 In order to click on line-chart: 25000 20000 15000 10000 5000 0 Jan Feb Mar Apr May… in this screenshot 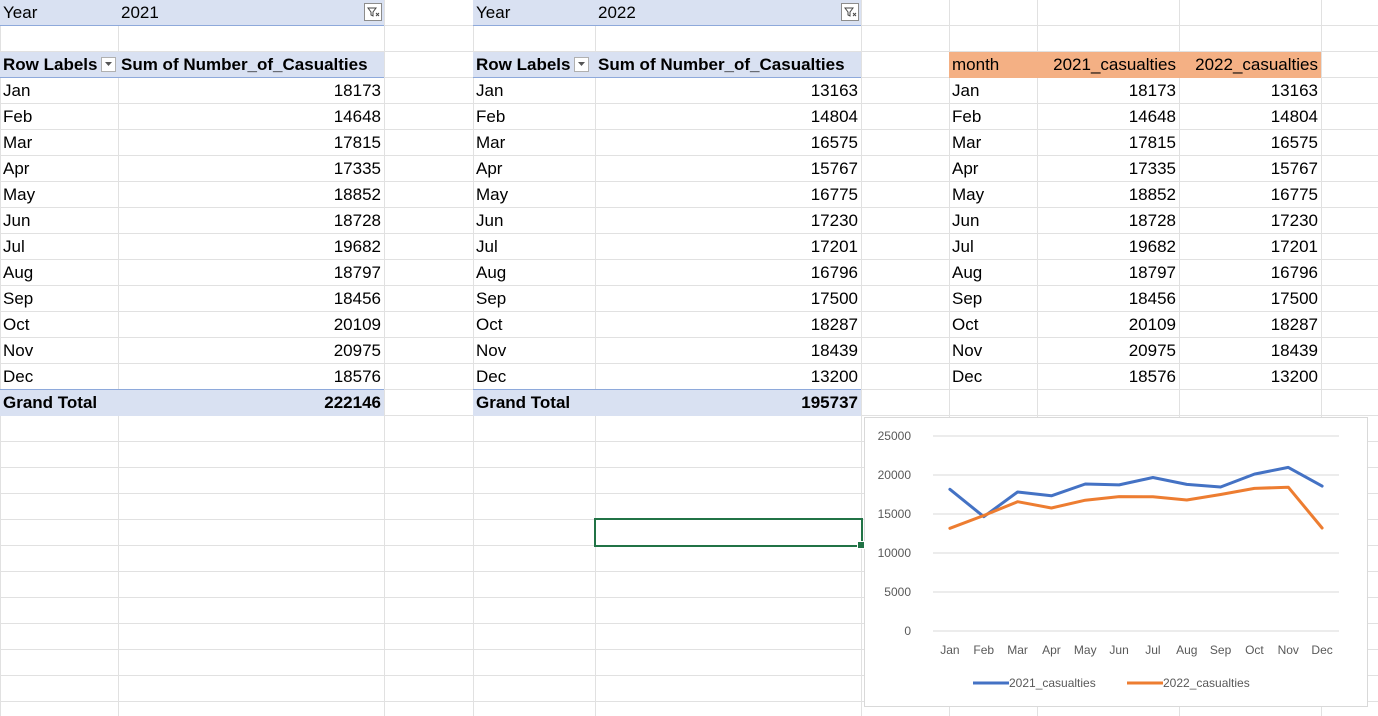, I will do `click(1116, 562)`.